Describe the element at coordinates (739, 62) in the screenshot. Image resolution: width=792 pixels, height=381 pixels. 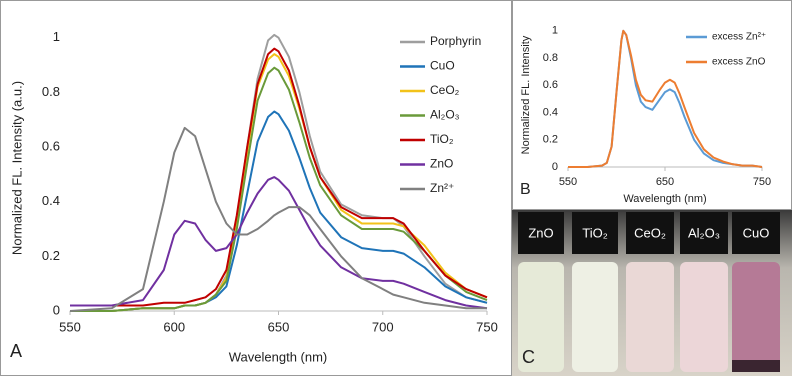
I see `legend-label: excess ZnO` at that location.